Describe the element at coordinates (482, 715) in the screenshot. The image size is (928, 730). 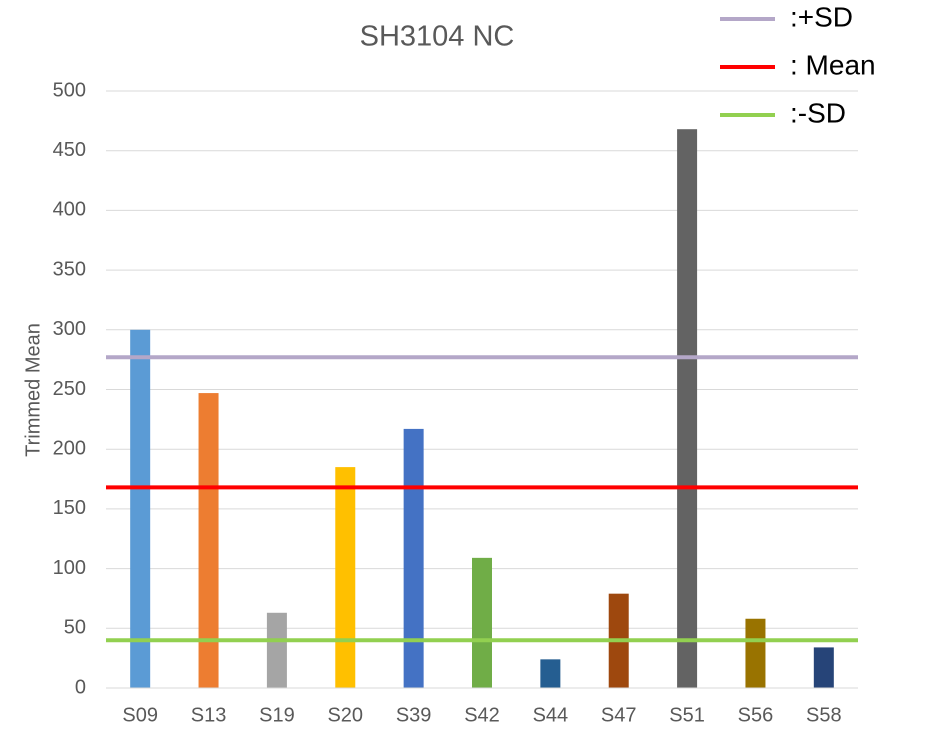
I see `x-tick-label: S42` at that location.